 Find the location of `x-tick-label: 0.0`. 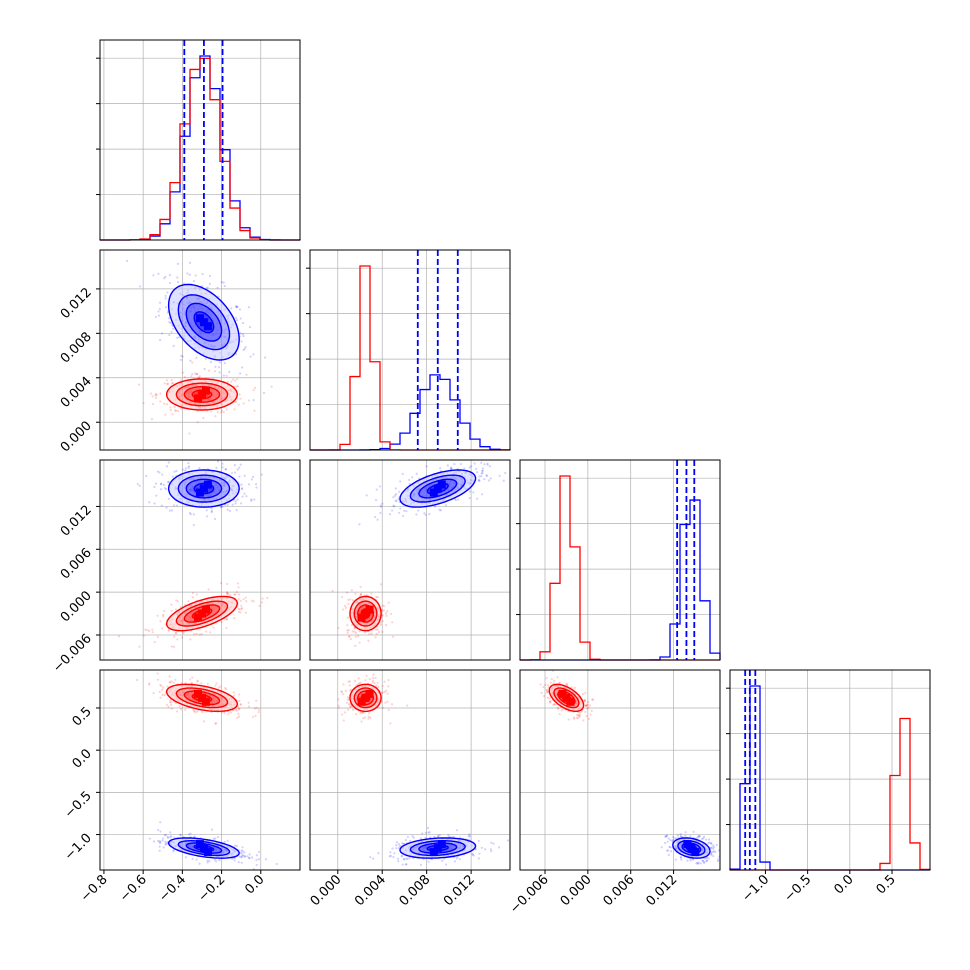

x-tick-label: 0.0 is located at coordinates (254, 884).